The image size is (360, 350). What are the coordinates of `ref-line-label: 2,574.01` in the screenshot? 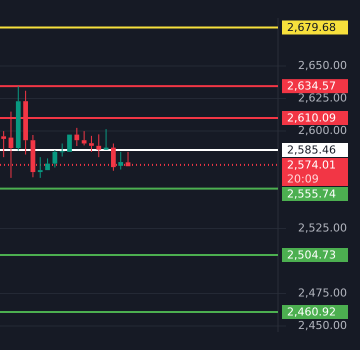 It's located at (311, 165).